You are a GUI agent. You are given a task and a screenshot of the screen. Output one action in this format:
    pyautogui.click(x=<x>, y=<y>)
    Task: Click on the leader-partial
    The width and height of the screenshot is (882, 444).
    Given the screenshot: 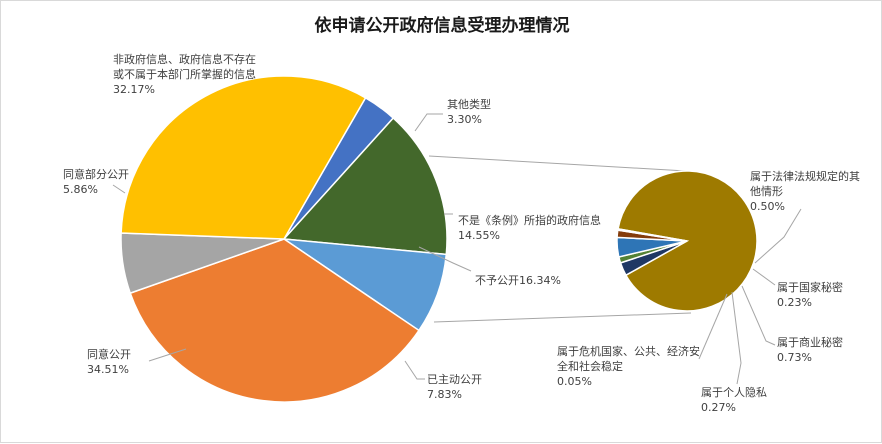 What is the action you would take?
    pyautogui.click(x=119, y=189)
    